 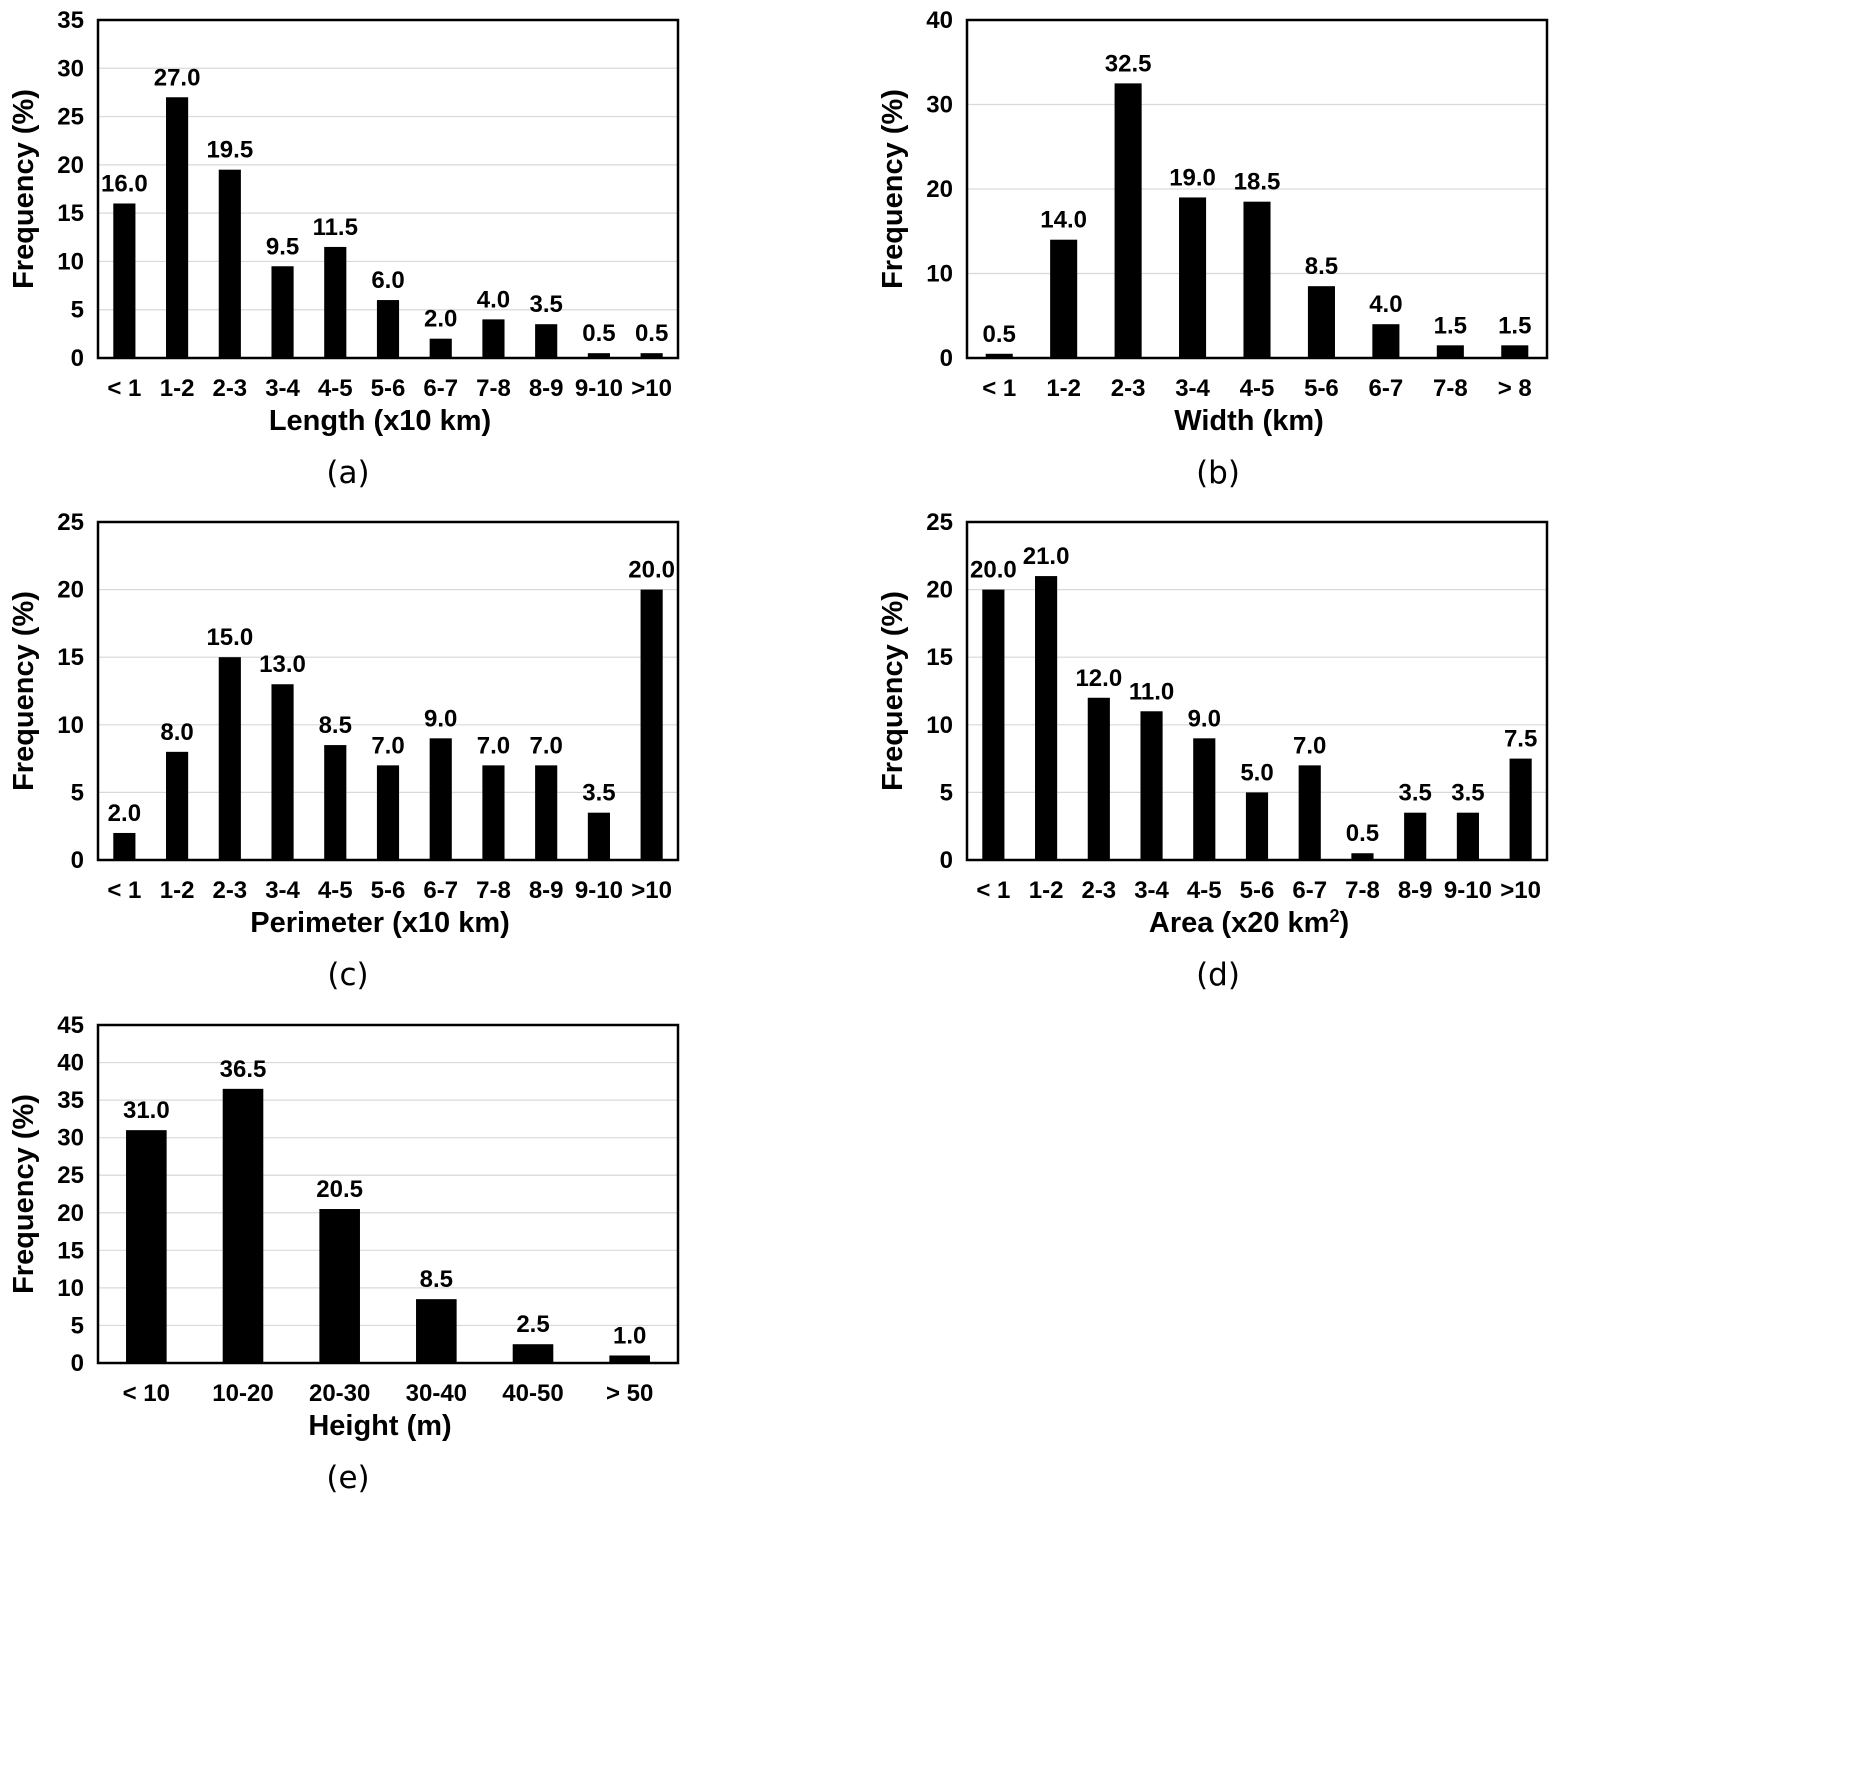 I want to click on bar-value-label: 2.0, so click(x=440, y=319).